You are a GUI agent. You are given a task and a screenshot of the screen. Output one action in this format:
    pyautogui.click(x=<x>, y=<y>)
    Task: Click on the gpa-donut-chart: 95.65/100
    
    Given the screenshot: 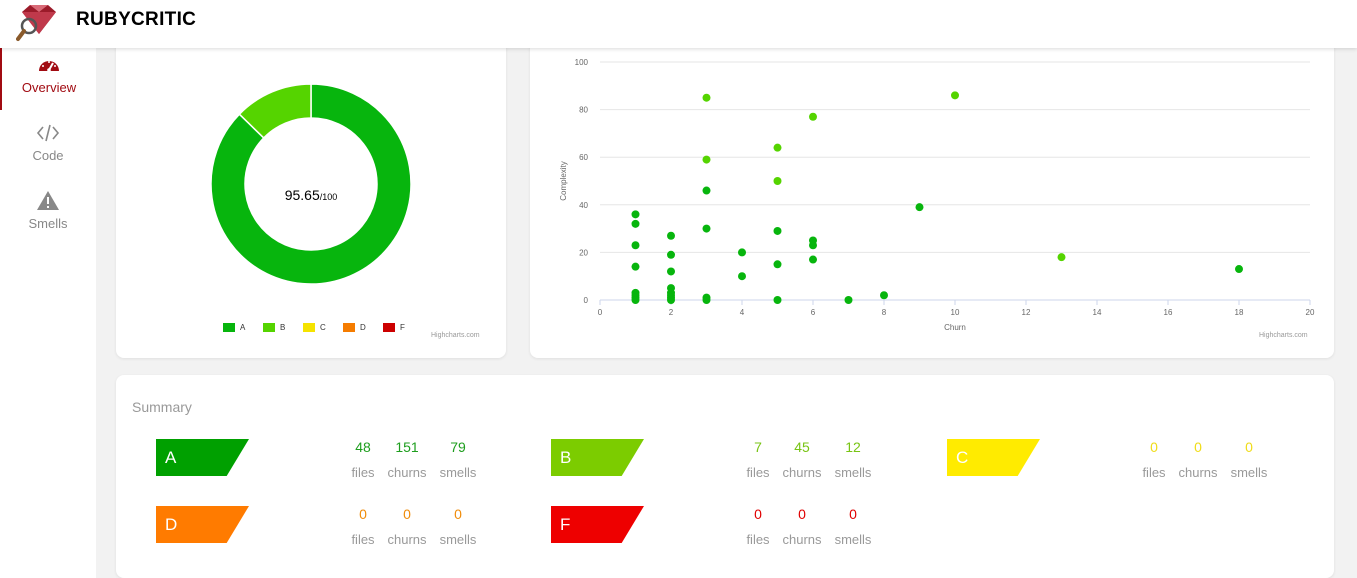 What is the action you would take?
    pyautogui.click(x=311, y=184)
    